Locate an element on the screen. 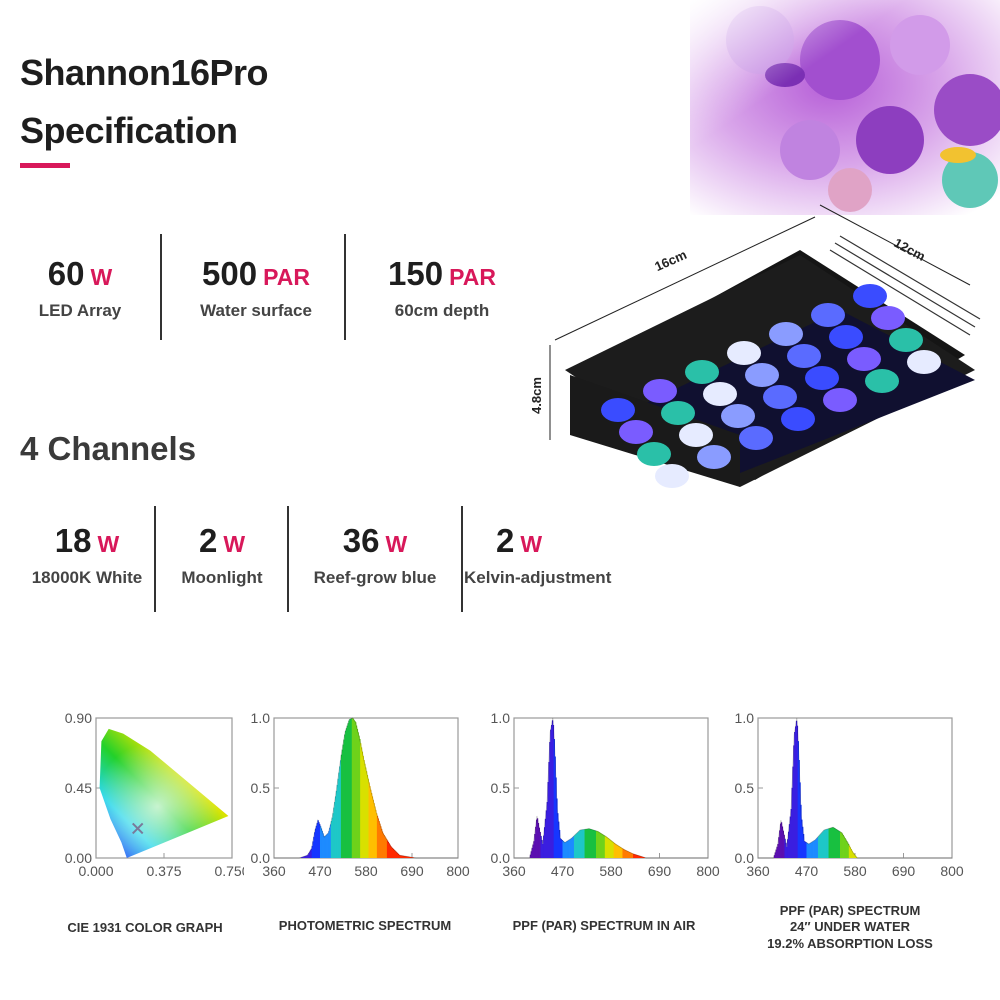  spec-label: Water surface is located at coordinates (256, 310).